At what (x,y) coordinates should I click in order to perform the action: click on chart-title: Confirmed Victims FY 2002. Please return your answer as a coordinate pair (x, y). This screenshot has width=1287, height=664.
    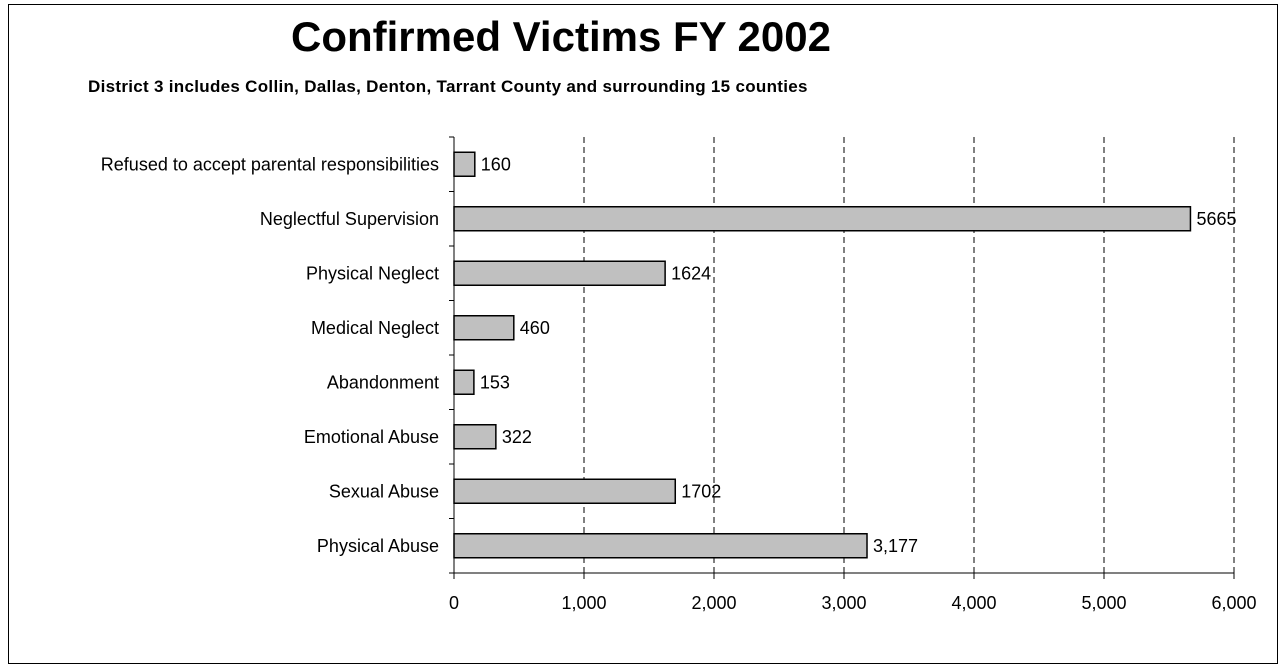
    Looking at the image, I should click on (561, 36).